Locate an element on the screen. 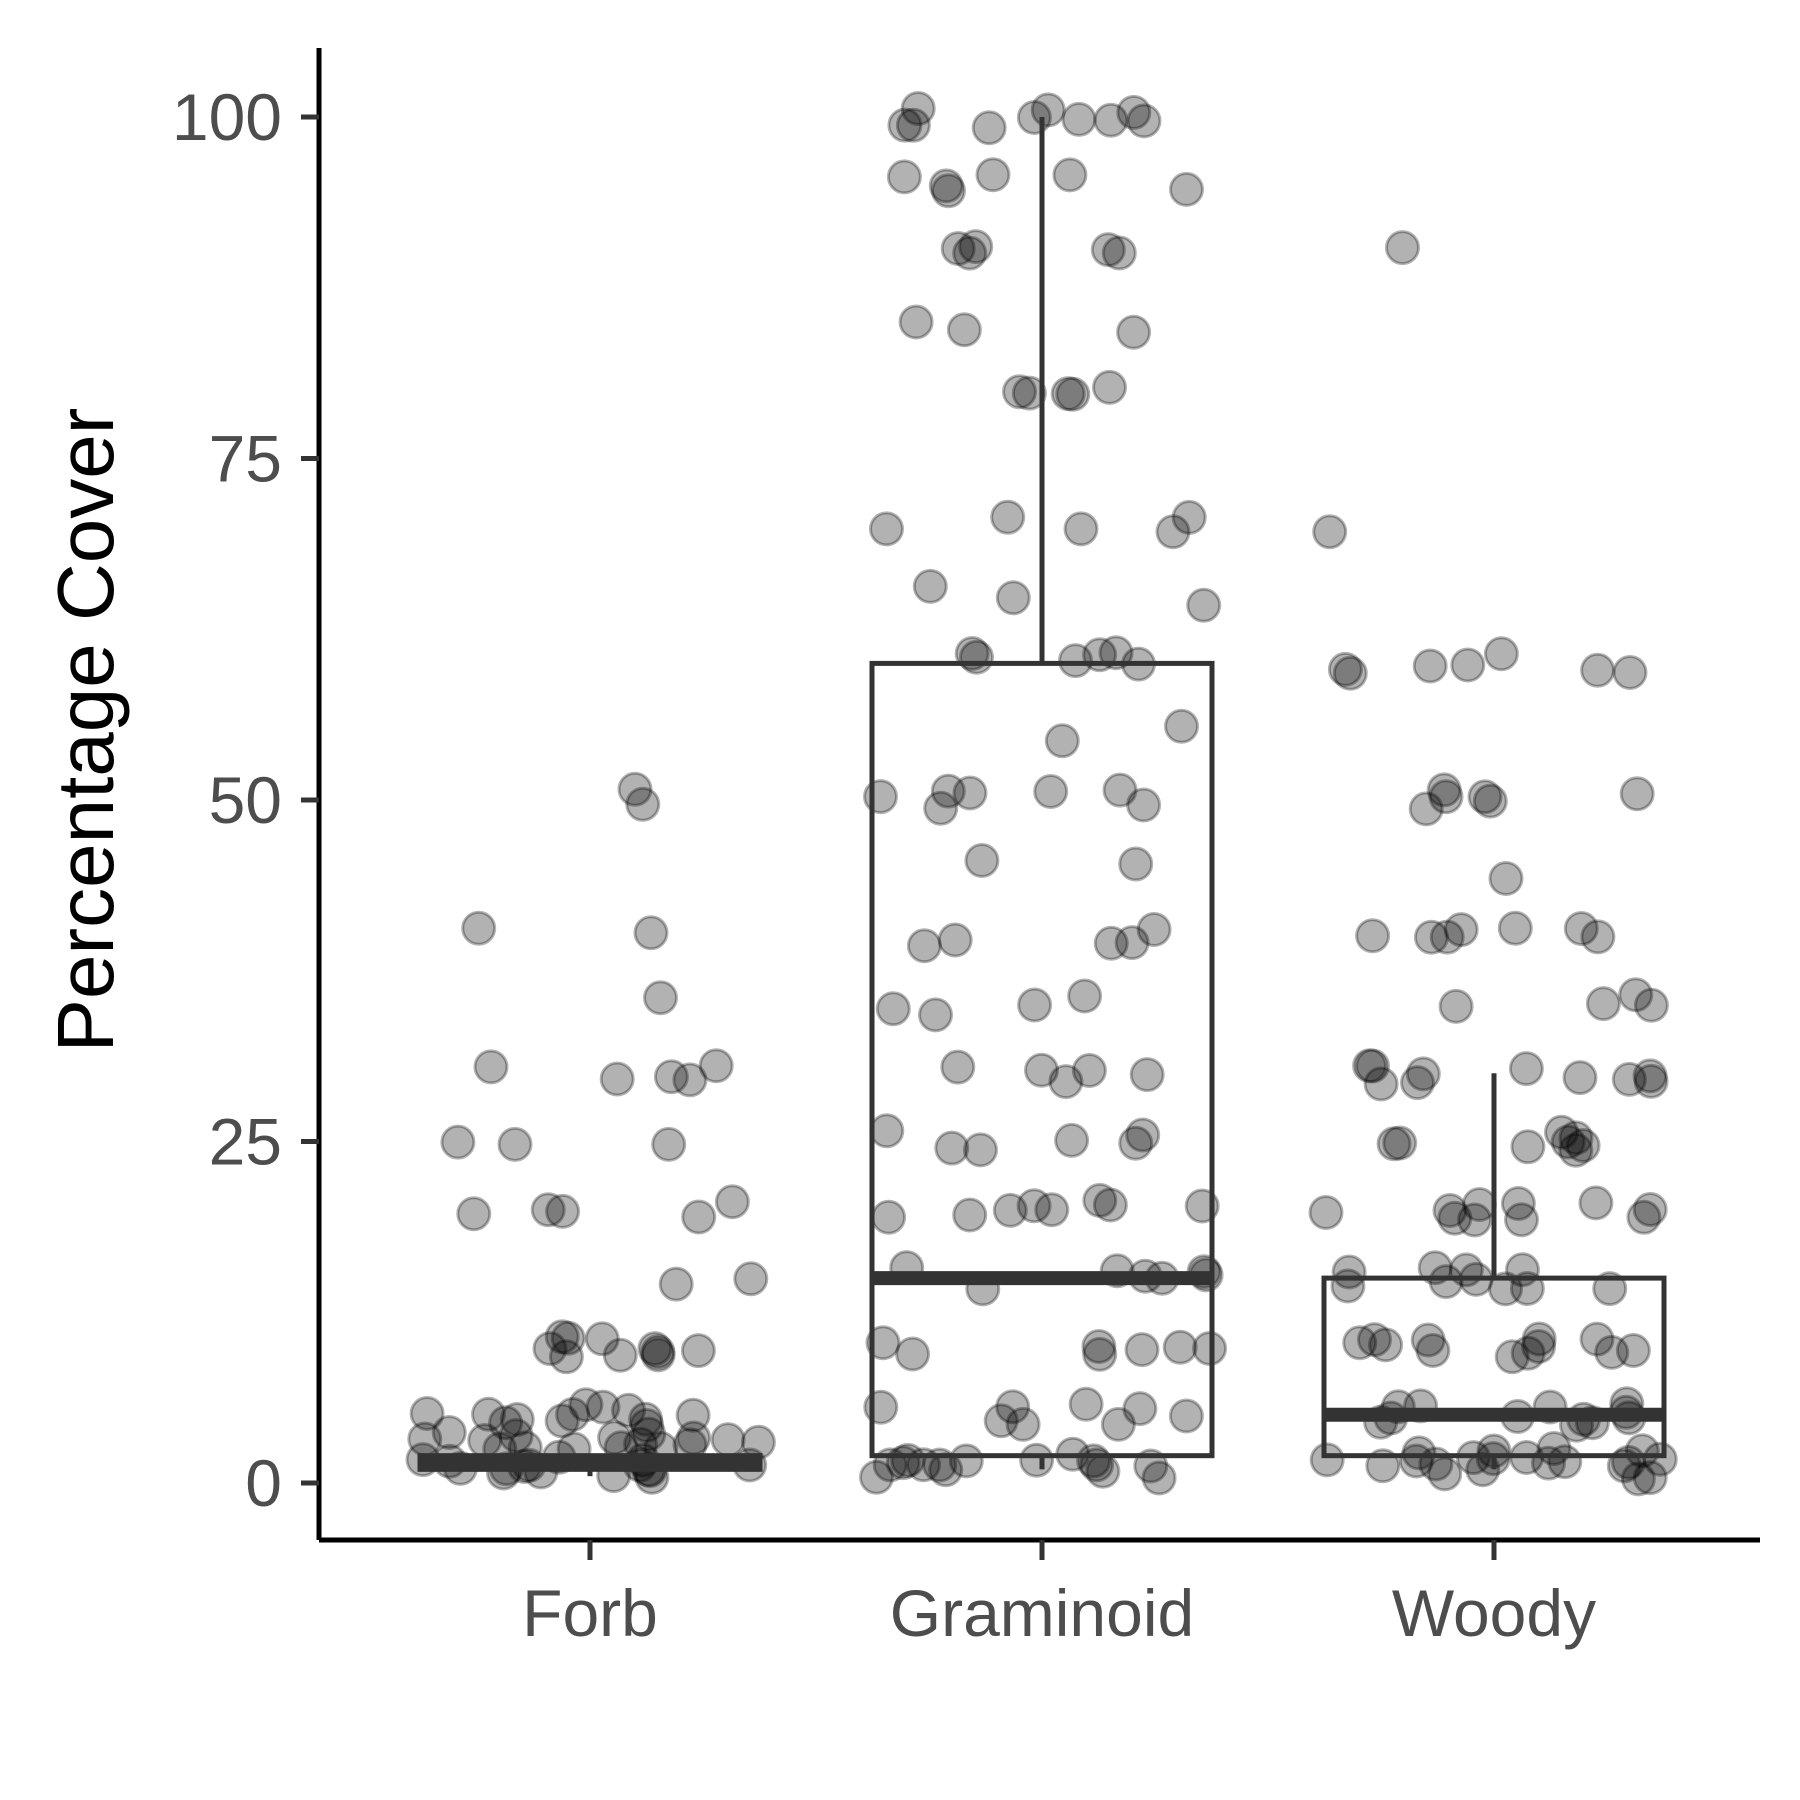 The height and width of the screenshot is (1800, 1800). y-axis-title: Percentage Cover is located at coordinates (85, 730).